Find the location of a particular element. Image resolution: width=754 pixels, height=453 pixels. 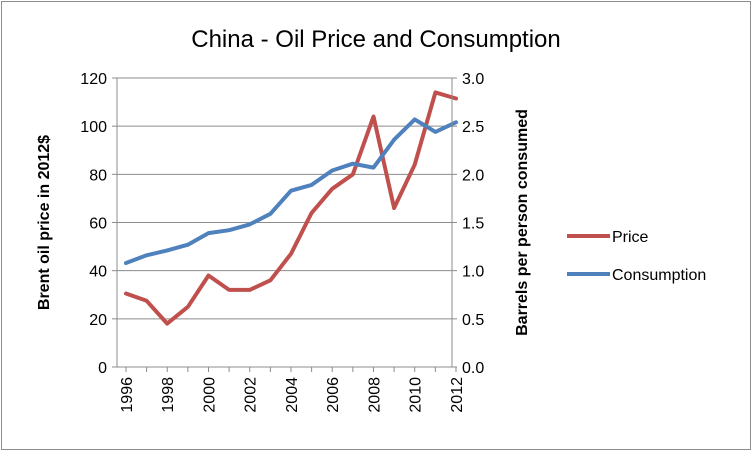

y-left-tick-label: 120 is located at coordinates (93, 79).